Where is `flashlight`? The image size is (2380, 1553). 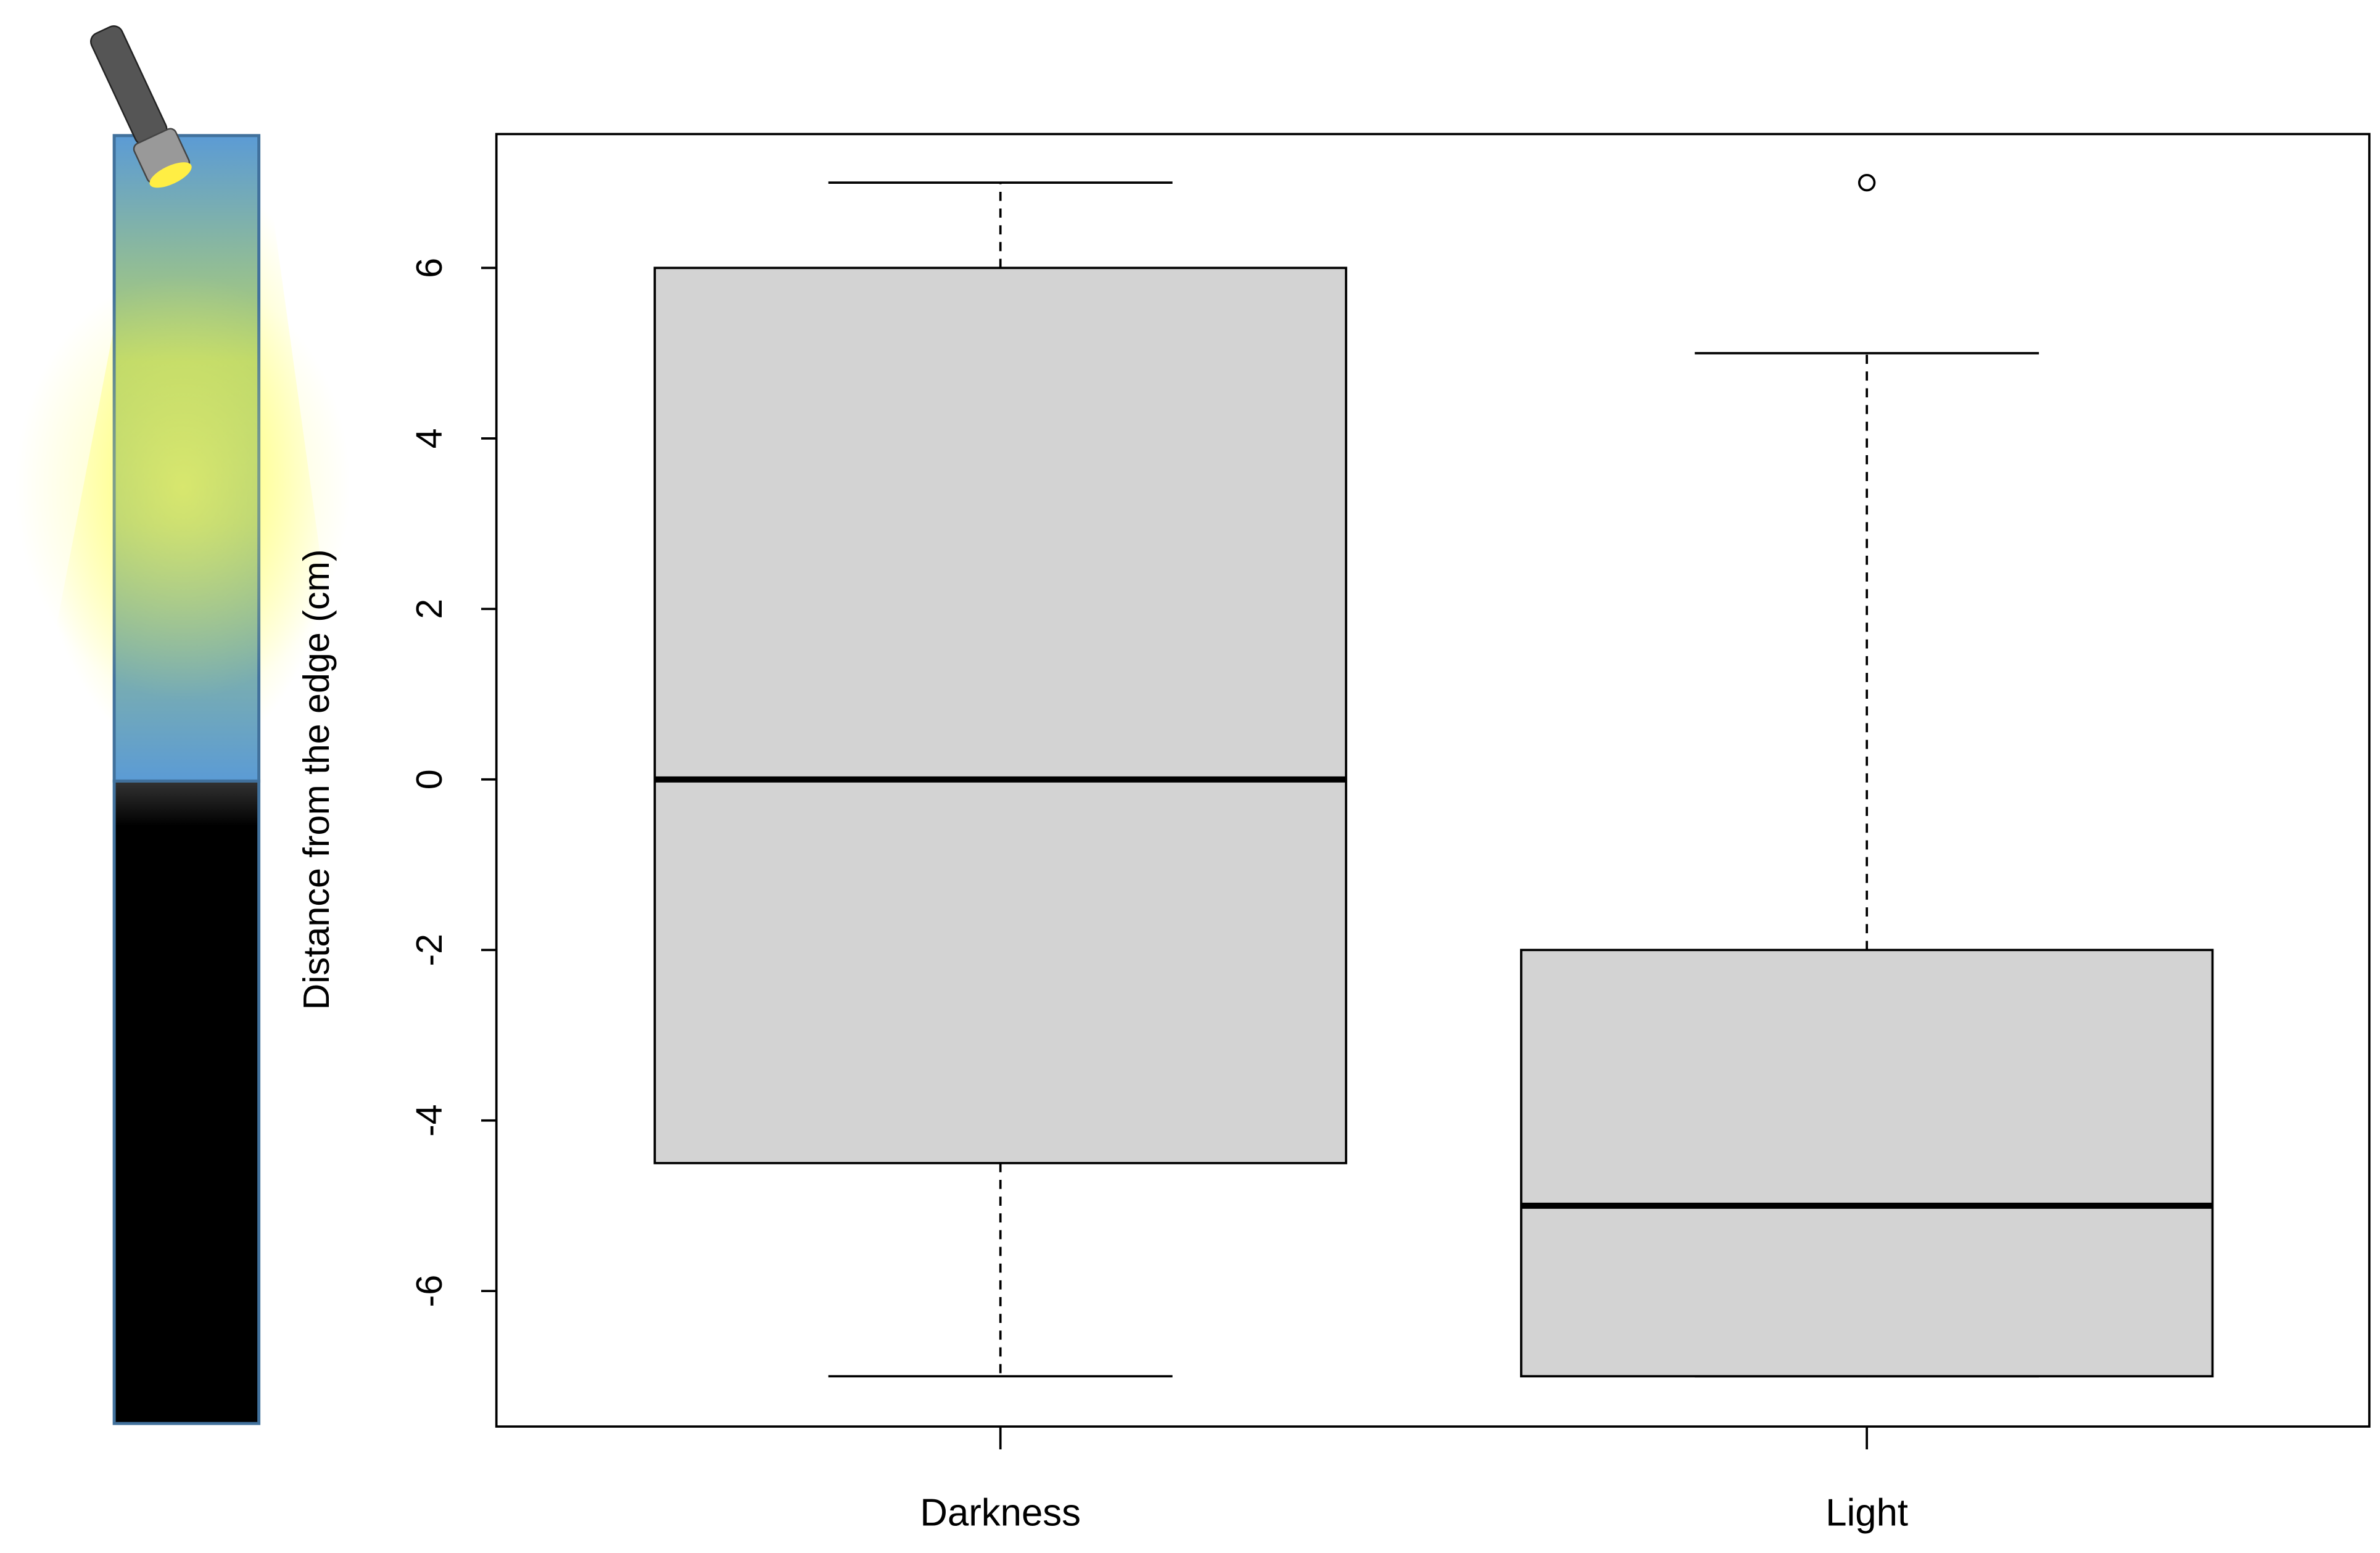 flashlight is located at coordinates (141, 106).